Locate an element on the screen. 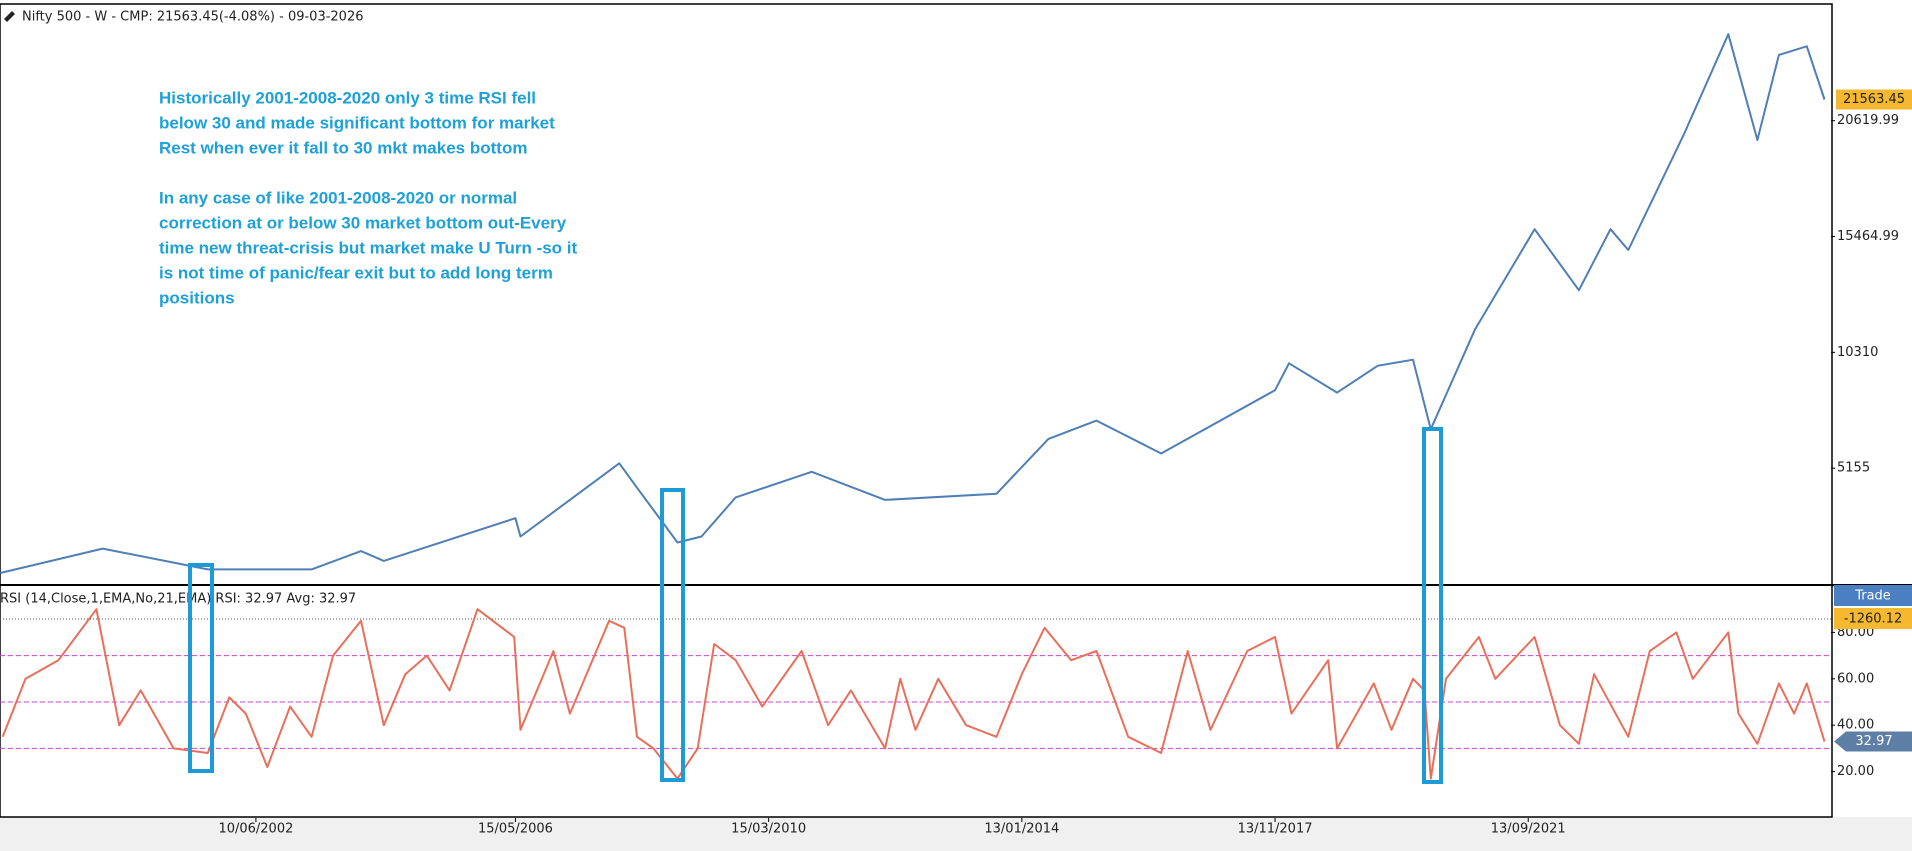 The image size is (1912, 851). last-value-label: 32.97 is located at coordinates (1873, 741).